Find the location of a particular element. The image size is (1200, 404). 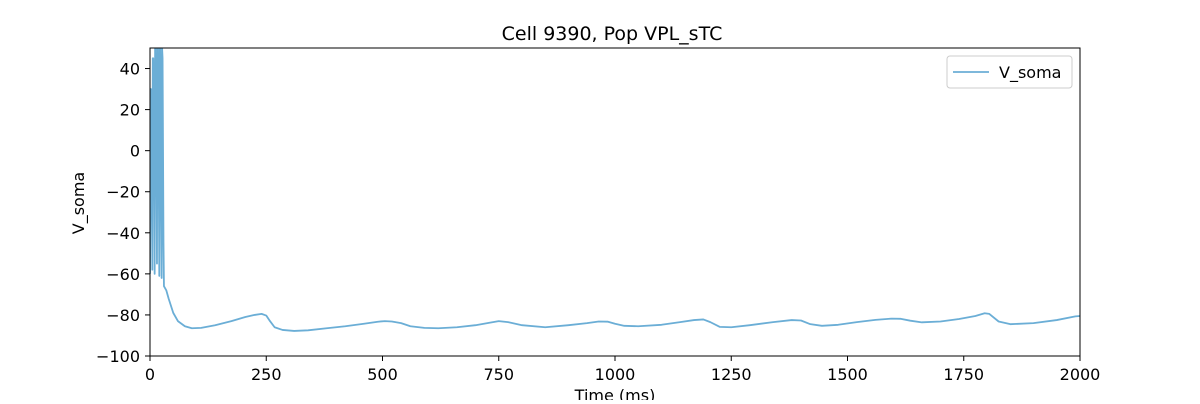

chart-title: Cell 9390, Pop VPL_sTC is located at coordinates (612, 34).